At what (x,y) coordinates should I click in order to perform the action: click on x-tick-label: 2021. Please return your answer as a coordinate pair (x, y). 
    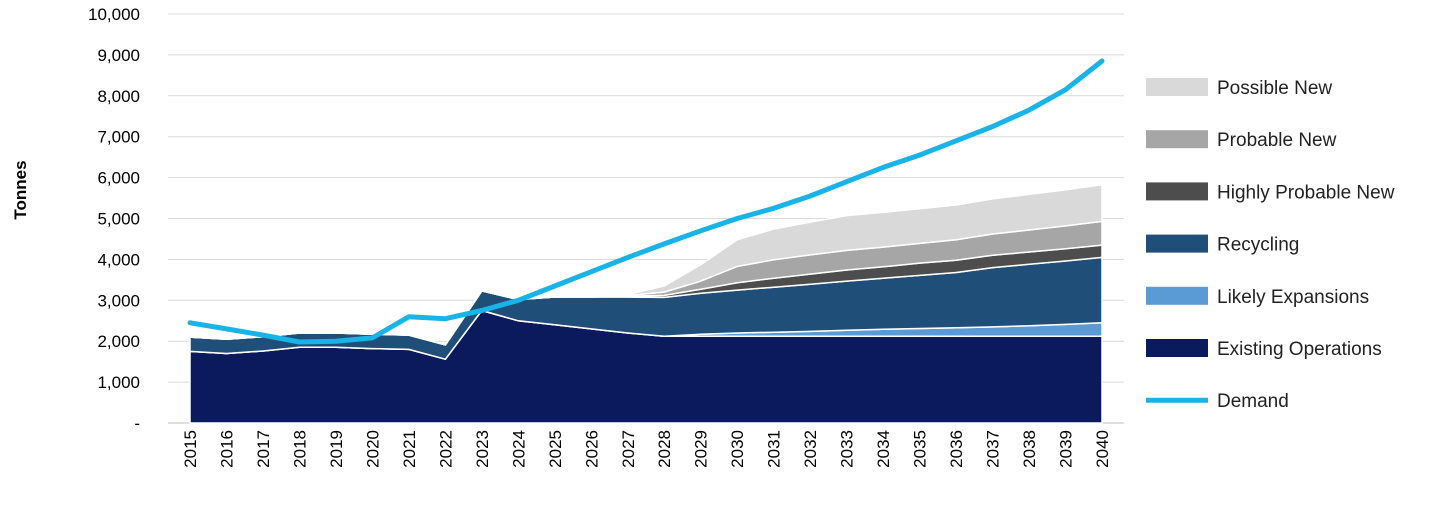
    Looking at the image, I should click on (409, 449).